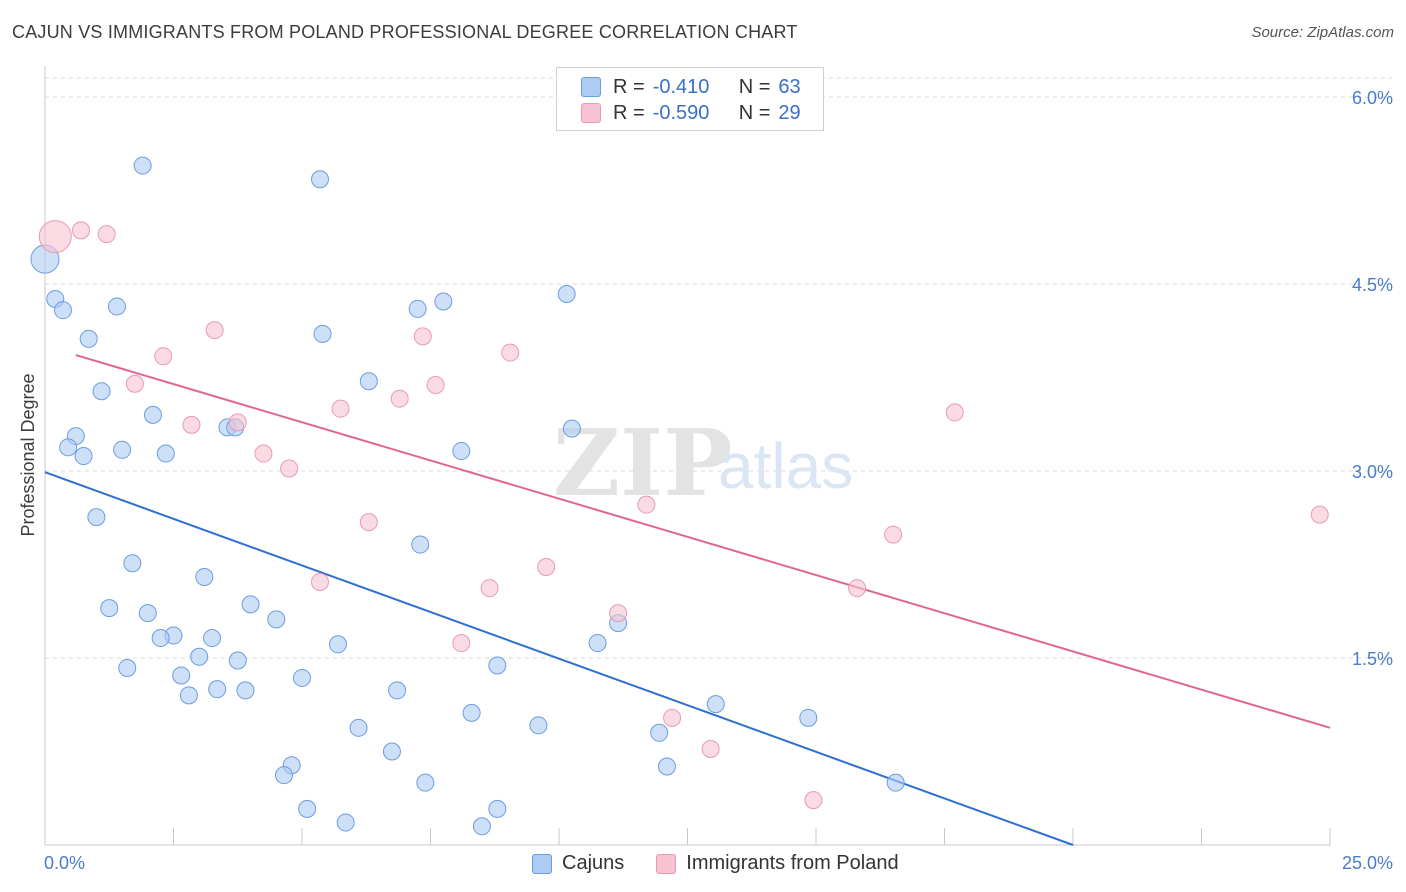  I want to click on source-label: Source: ZipAtlas.com, so click(1322, 32).